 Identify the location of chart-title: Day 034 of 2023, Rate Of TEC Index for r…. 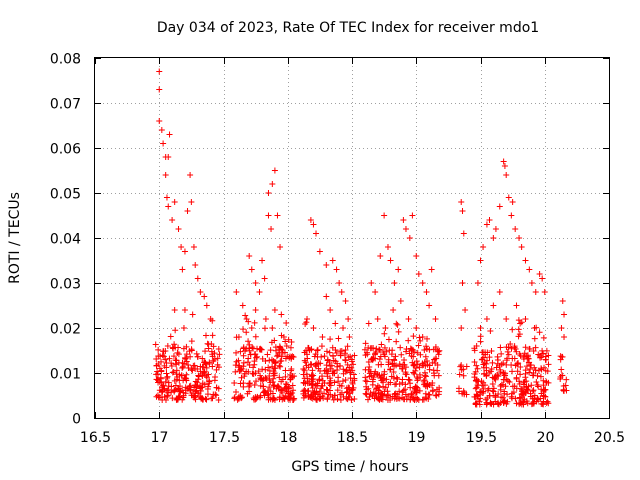
(348, 28).